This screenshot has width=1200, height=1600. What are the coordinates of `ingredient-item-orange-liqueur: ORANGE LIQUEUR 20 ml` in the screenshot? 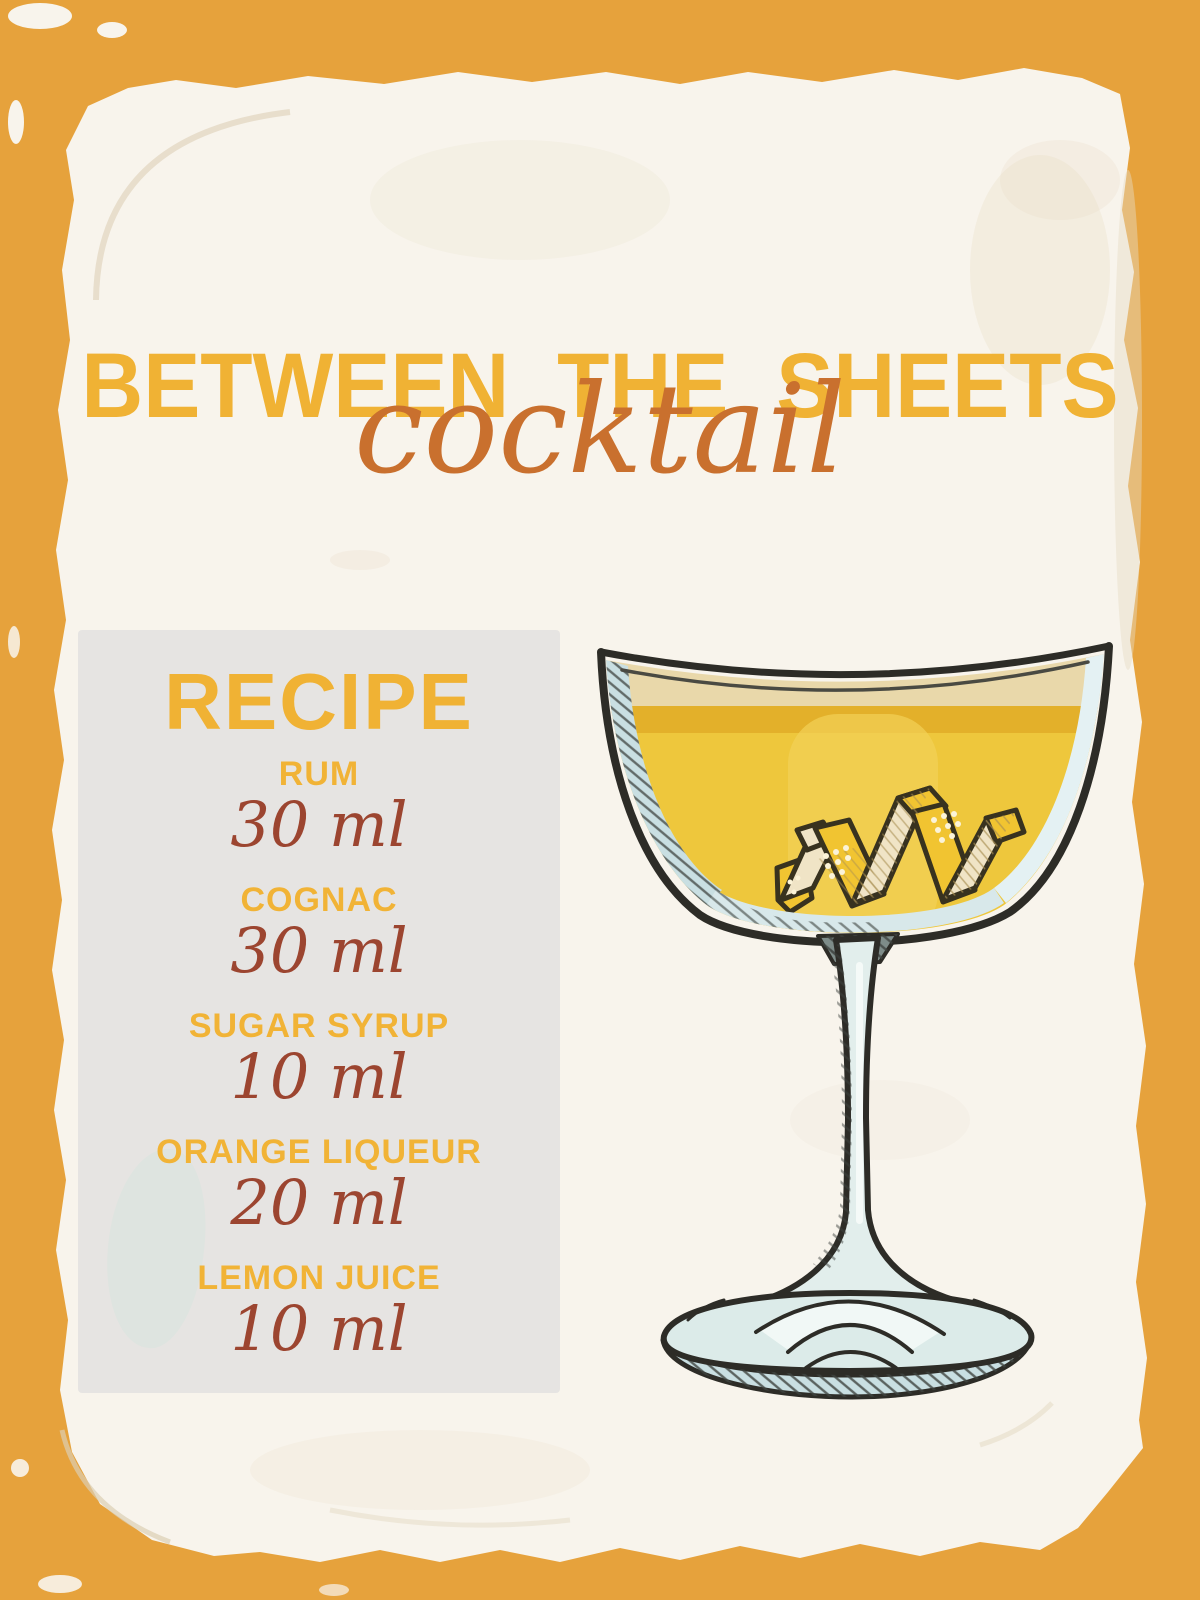 It's located at (319, 1183).